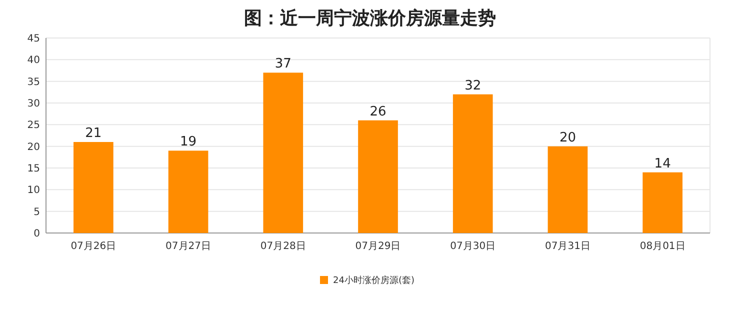 Image resolution: width=740 pixels, height=312 pixels. I want to click on x-tick-label: 07月28日, so click(283, 246).